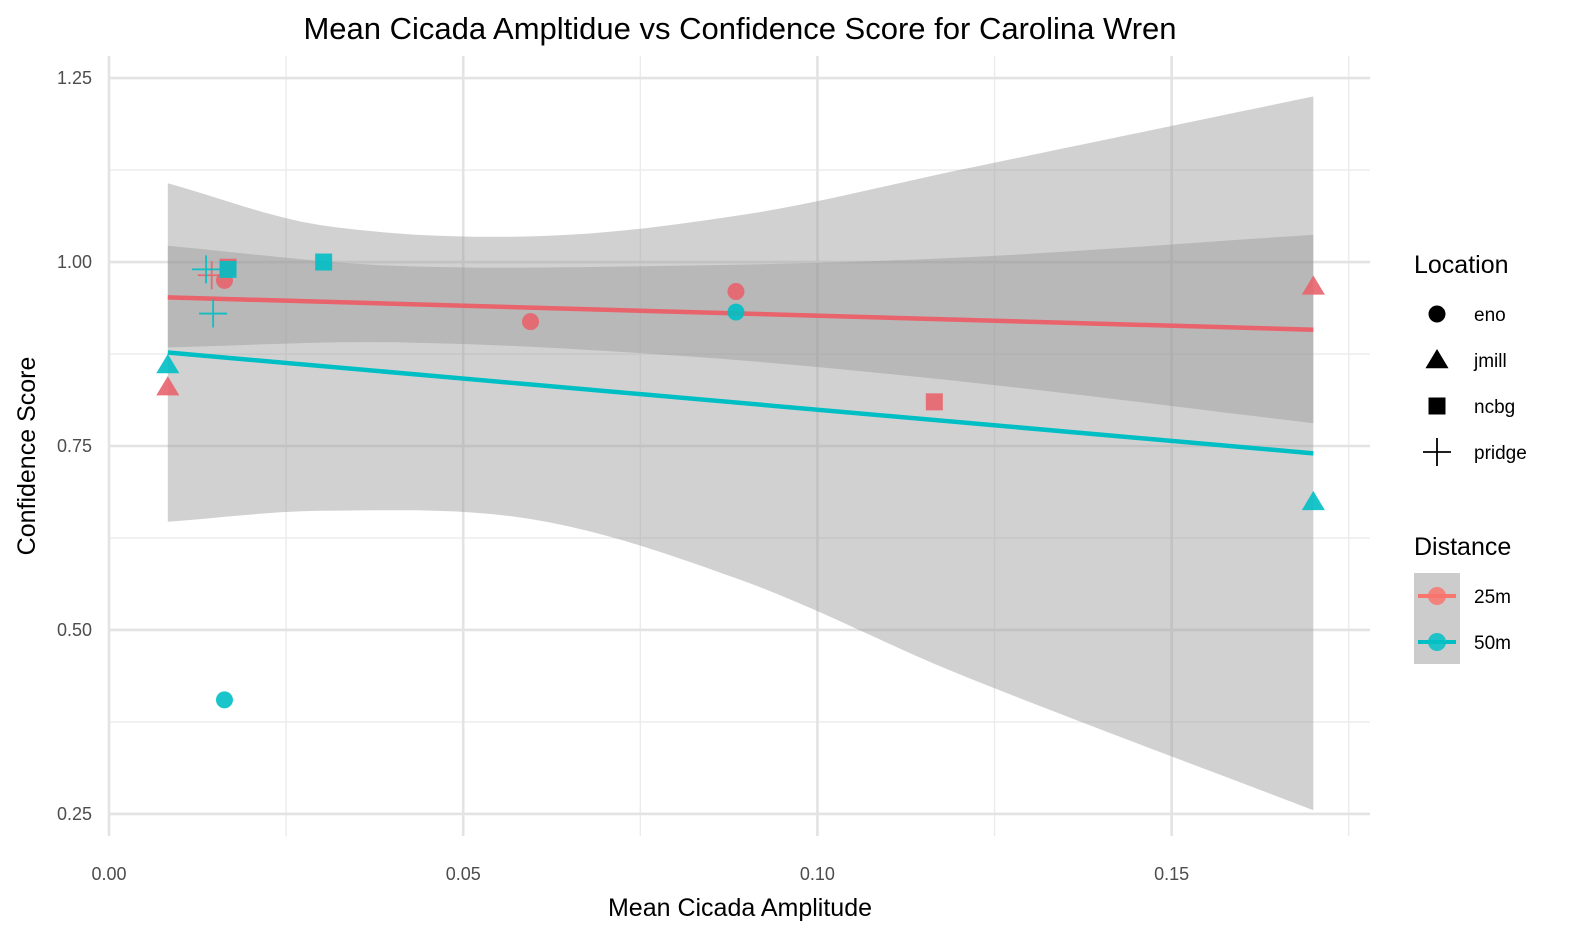 This screenshot has height=944, width=1582. I want to click on fit-line-50m, so click(740, 403).